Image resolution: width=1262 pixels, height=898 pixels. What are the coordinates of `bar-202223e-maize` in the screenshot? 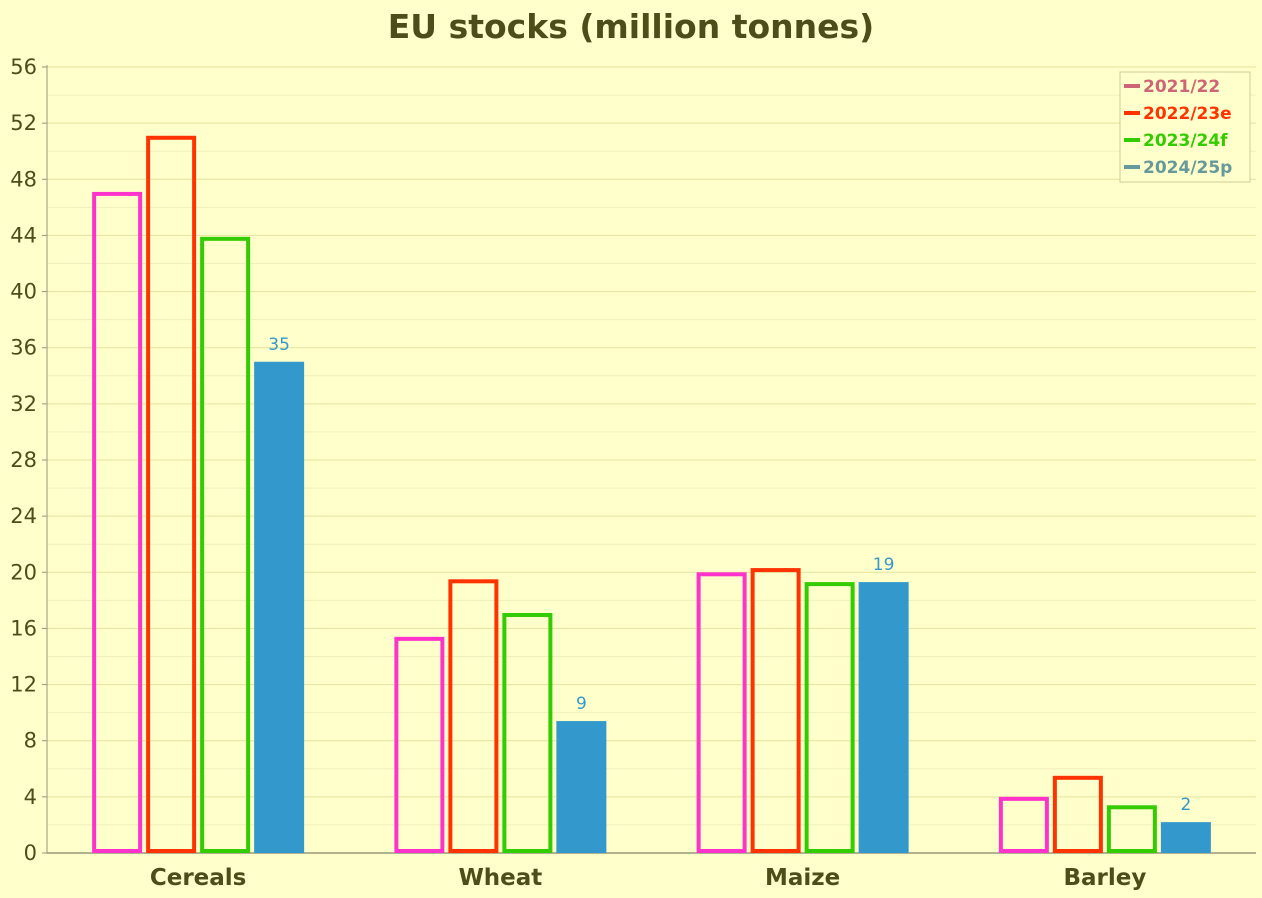 It's located at (775, 710).